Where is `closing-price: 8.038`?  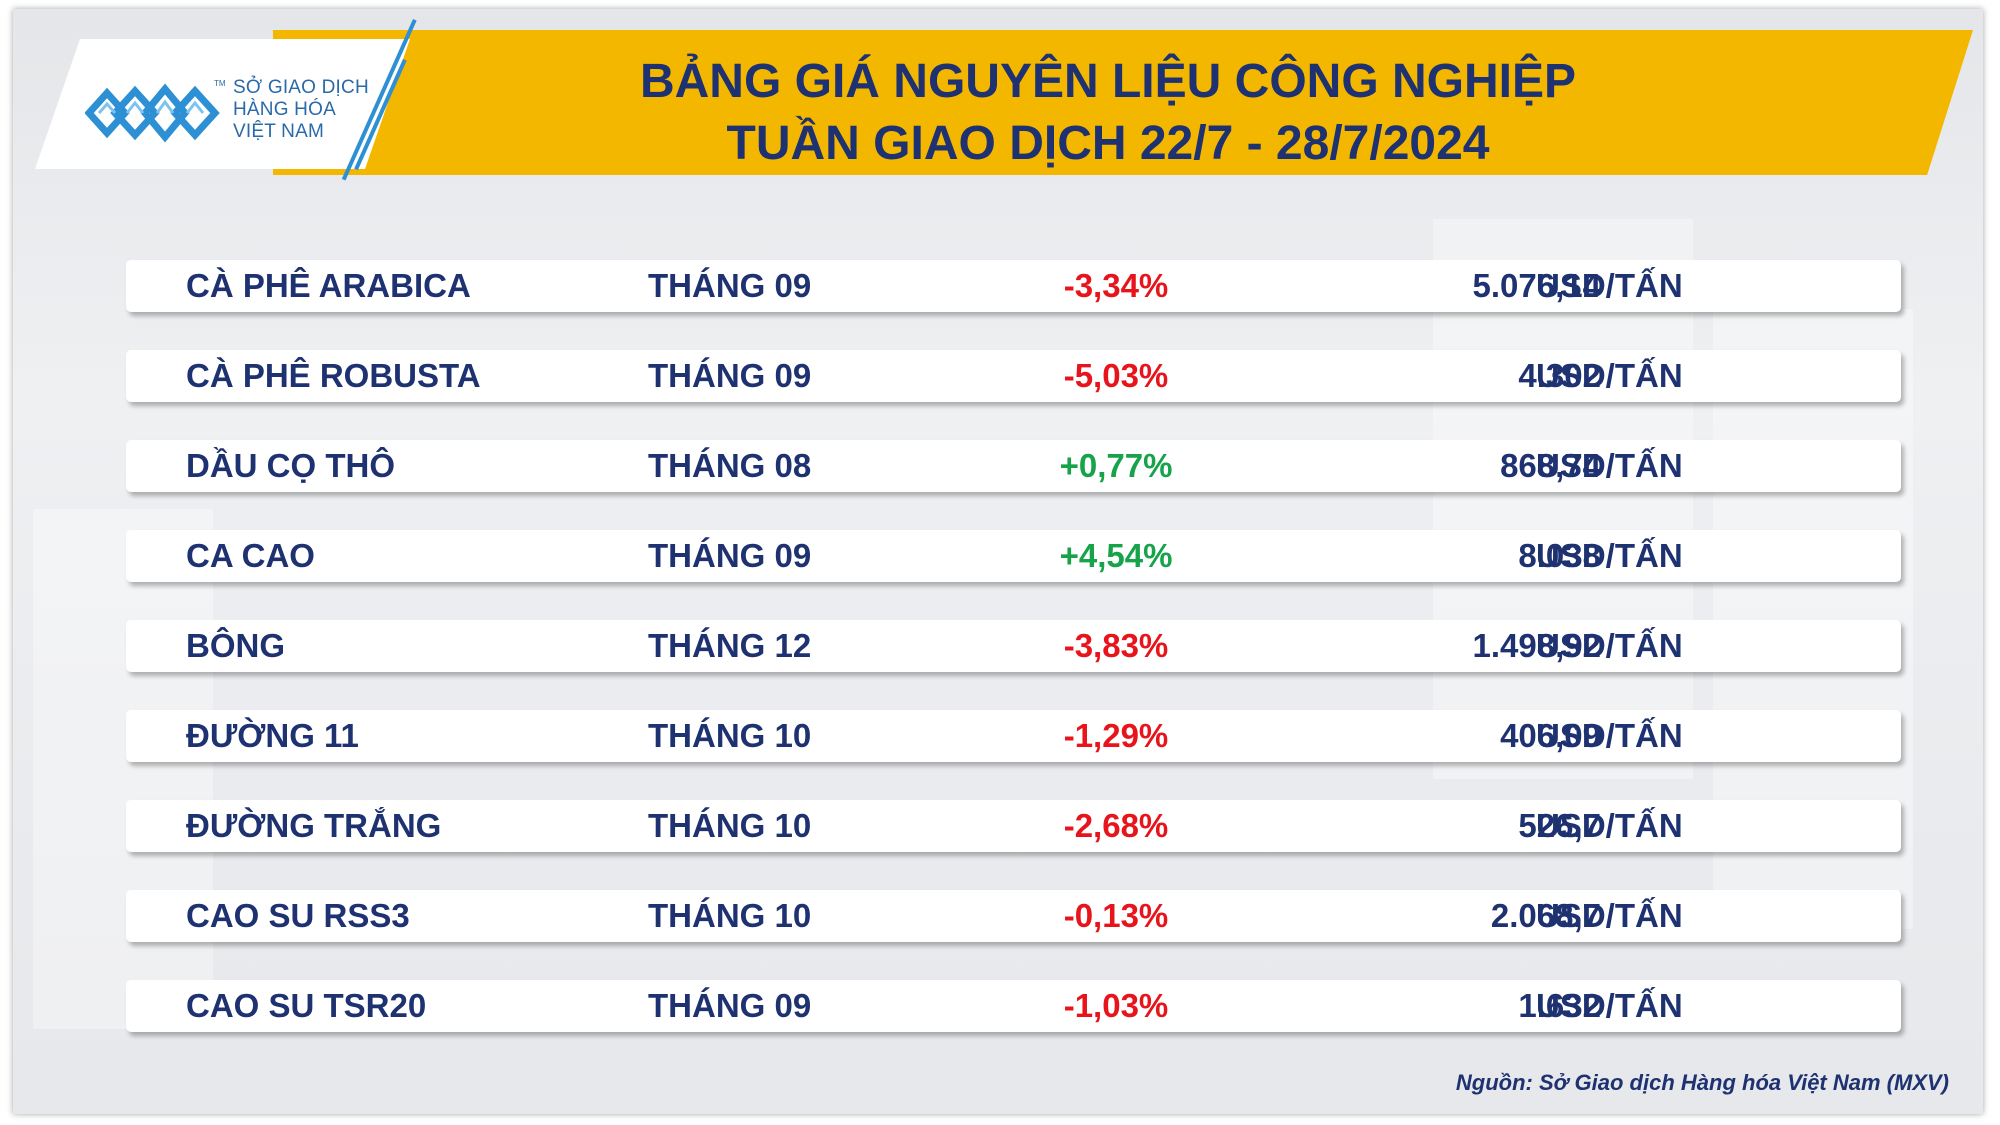 closing-price: 8.038 is located at coordinates (1559, 555).